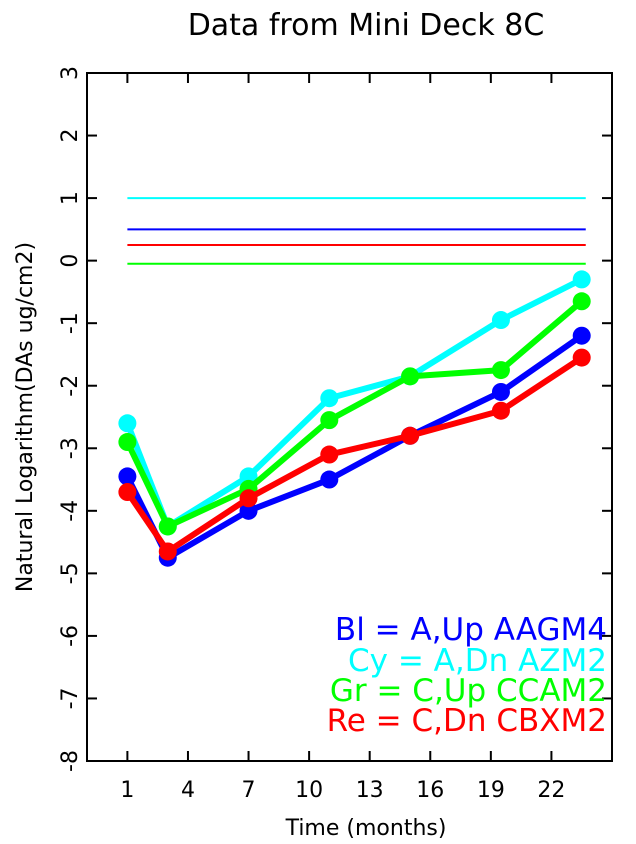 This screenshot has height=844, width=636. Describe the element at coordinates (471, 630) in the screenshot. I see `legend-entry: Bl = A,Up AAGM4` at that location.